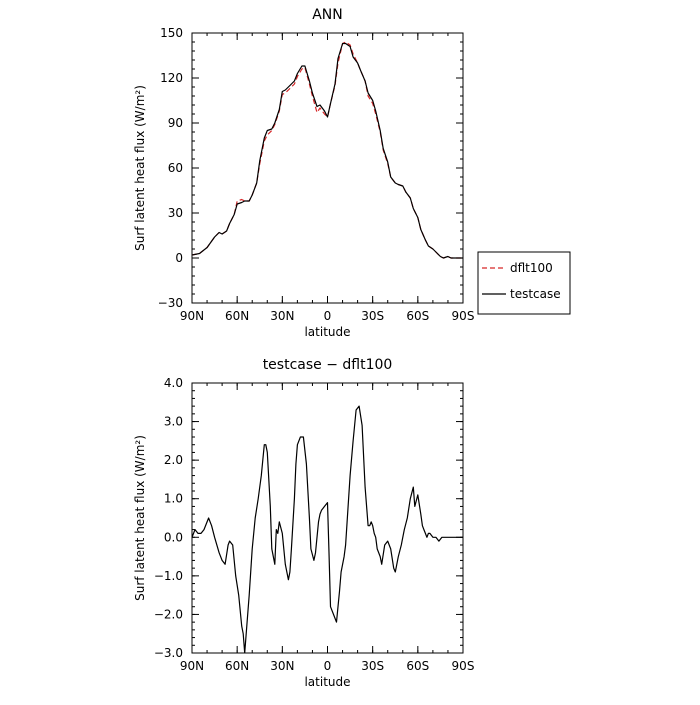  I want to click on bottom-y-tick-label: −1.0, so click(168, 576).